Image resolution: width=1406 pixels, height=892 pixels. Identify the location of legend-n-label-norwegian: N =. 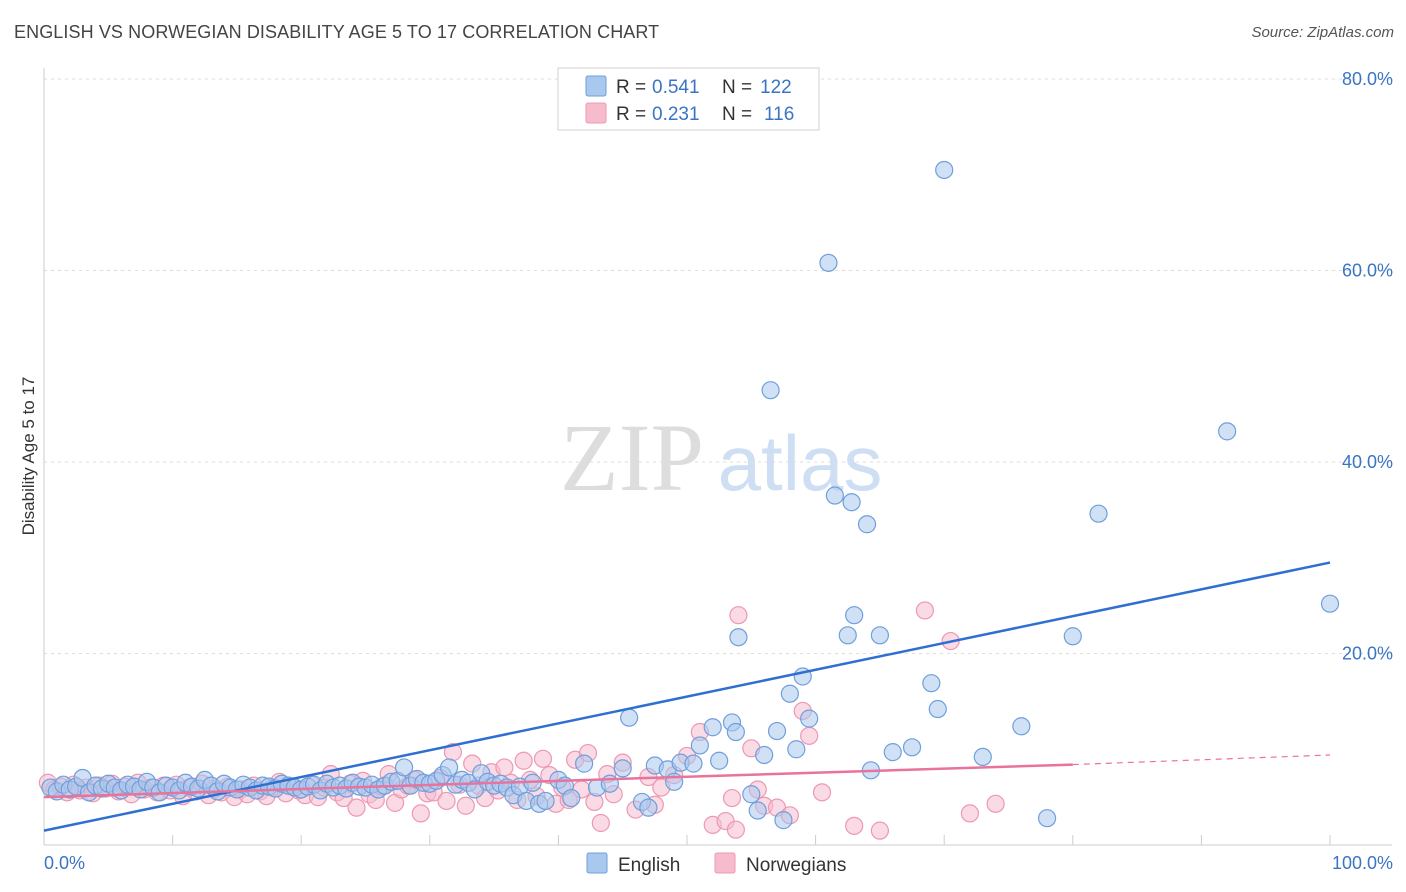
(737, 114).